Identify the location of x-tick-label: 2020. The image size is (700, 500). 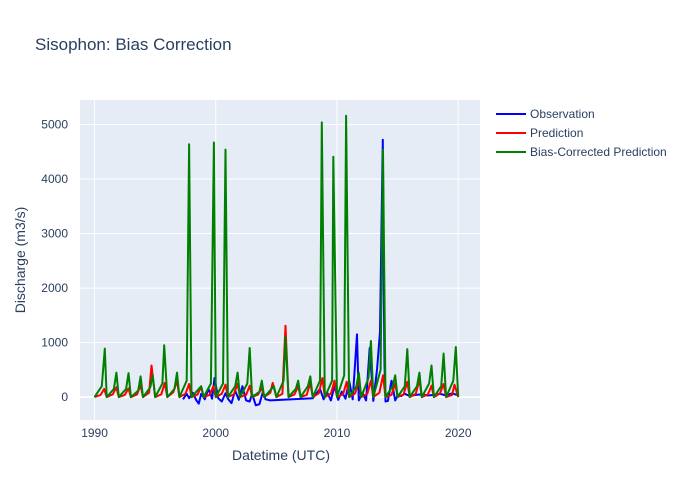
(458, 433).